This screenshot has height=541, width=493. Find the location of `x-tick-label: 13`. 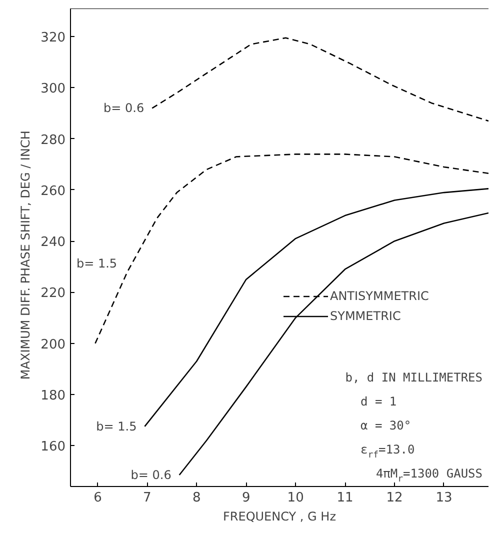

x-tick-label: 13 is located at coordinates (444, 498).